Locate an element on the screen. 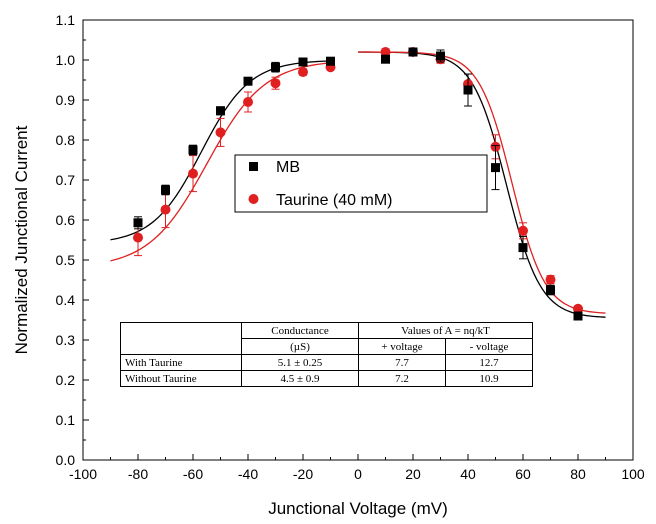 Image resolution: width=656 pixels, height=524 pixels. table-cell: 5.1 ± 0.25 is located at coordinates (300, 362).